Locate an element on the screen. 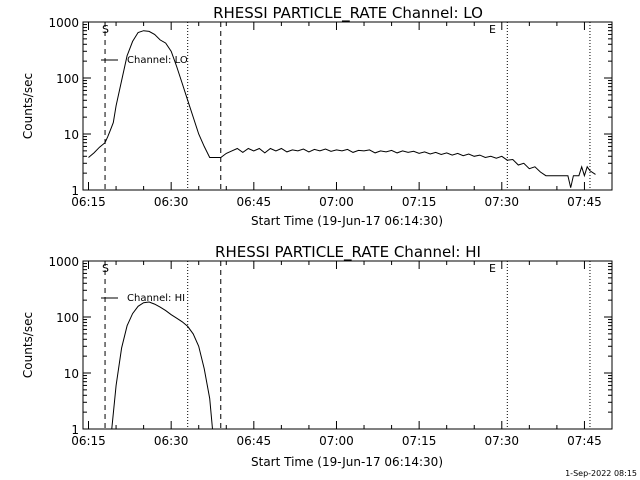 The width and height of the screenshot is (640, 480). series-group is located at coordinates (162, 365).